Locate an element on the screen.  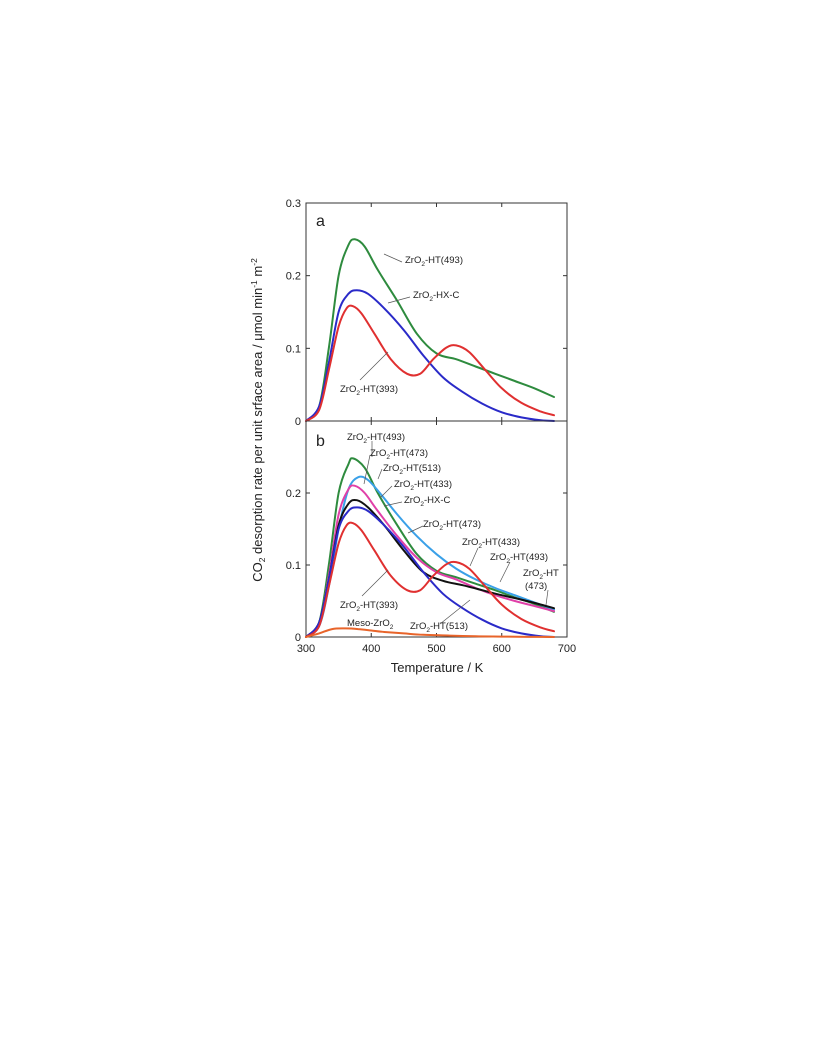
panel-b-series-zro2-ht-493- is located at coordinates (430, 547).